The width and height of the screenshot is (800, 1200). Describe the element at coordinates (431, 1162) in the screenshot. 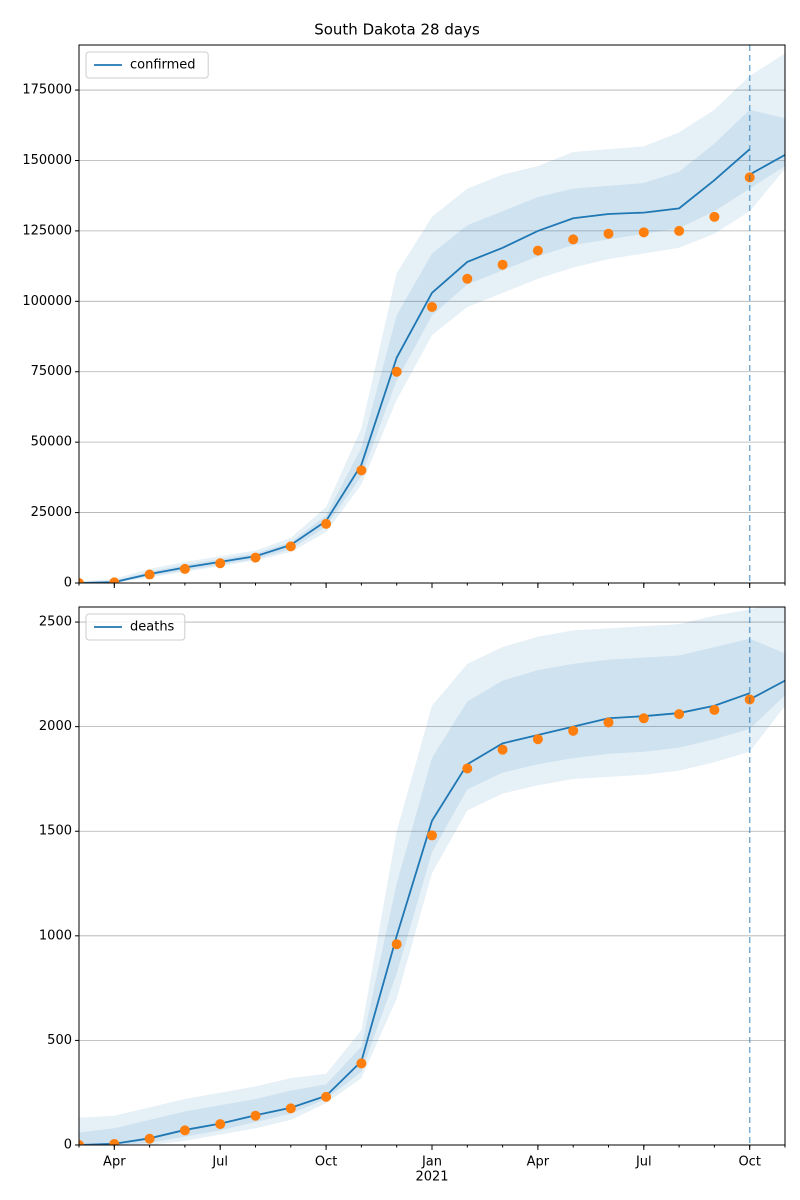

I see `x-tick-label: Jan` at that location.